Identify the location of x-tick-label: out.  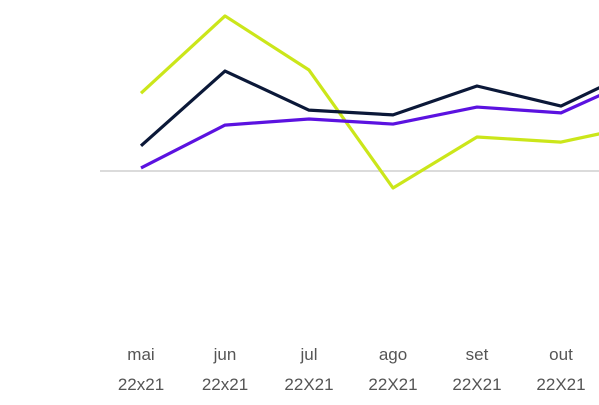
(561, 354).